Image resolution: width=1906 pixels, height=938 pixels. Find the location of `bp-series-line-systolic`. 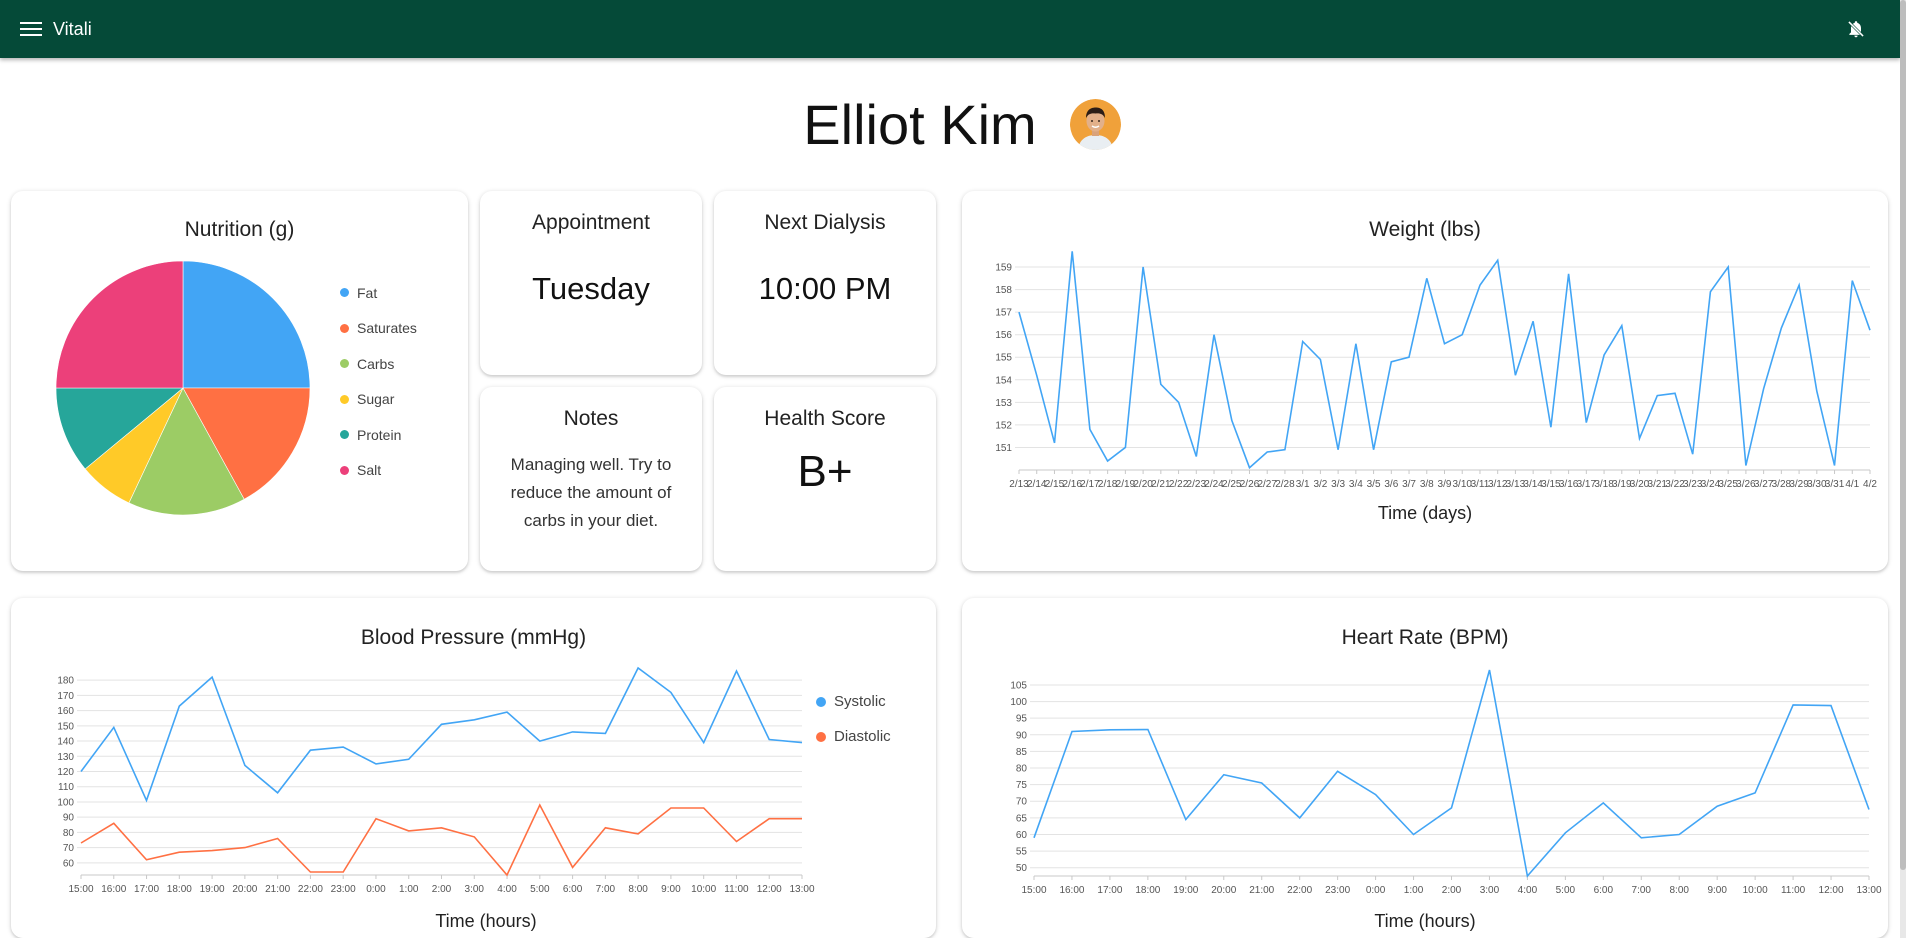

bp-series-line-systolic is located at coordinates (441, 734).